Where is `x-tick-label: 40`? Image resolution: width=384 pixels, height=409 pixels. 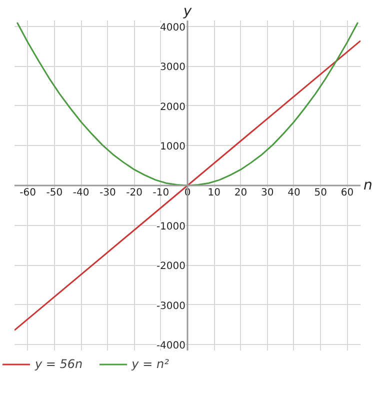
x-tick-label: 40 is located at coordinates (294, 193).